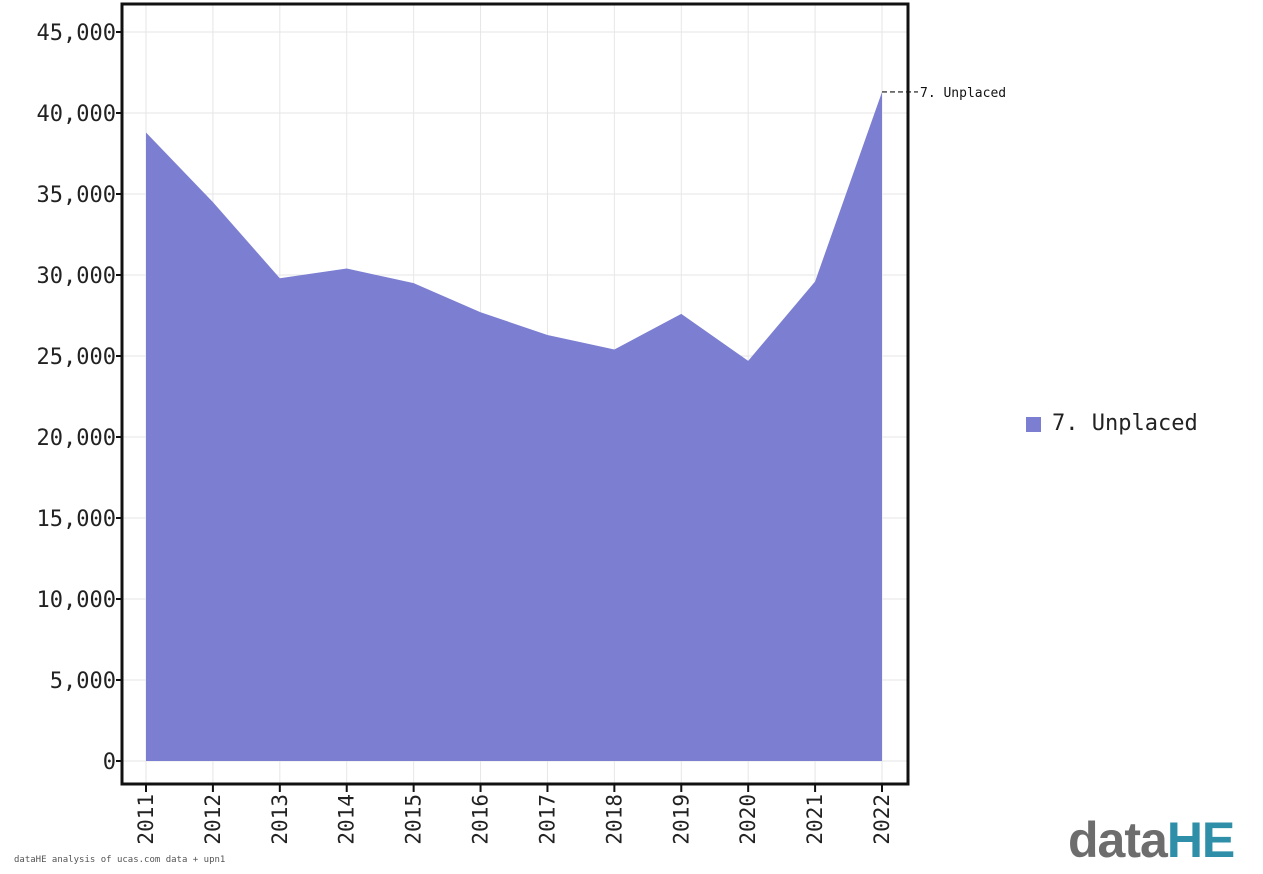 The width and height of the screenshot is (1263, 874). Describe the element at coordinates (146, 819) in the screenshot. I see `x-tick-label: 2011` at that location.